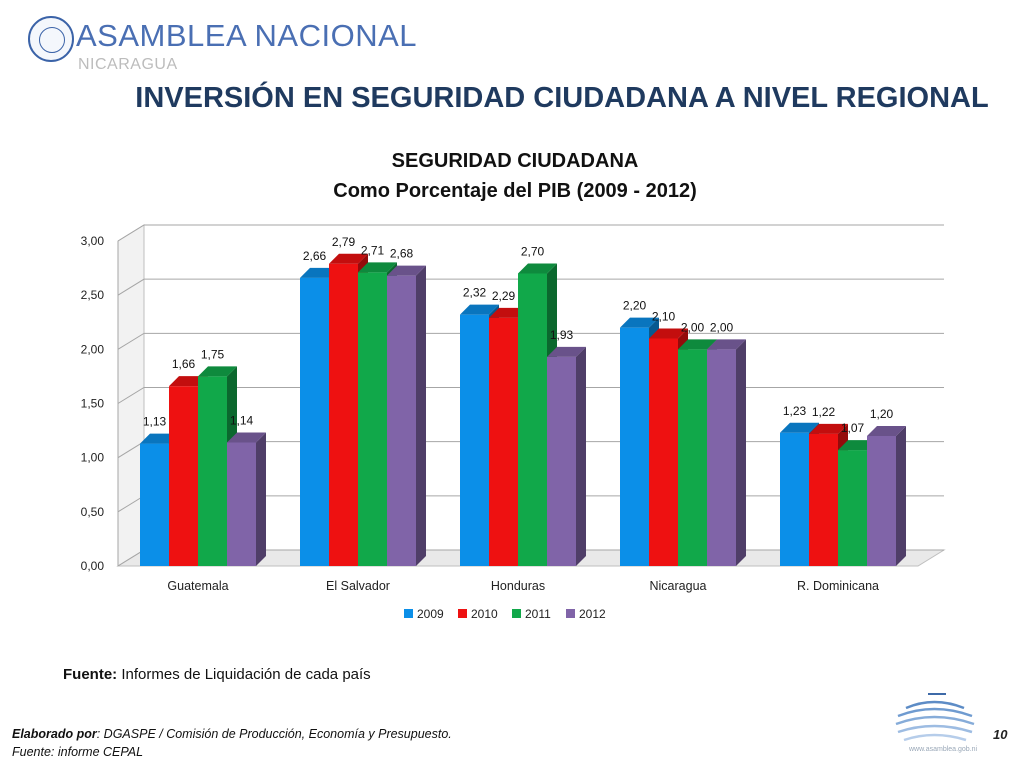  Describe the element at coordinates (475, 293) in the screenshot. I see `data-label: 2,32` at that location.